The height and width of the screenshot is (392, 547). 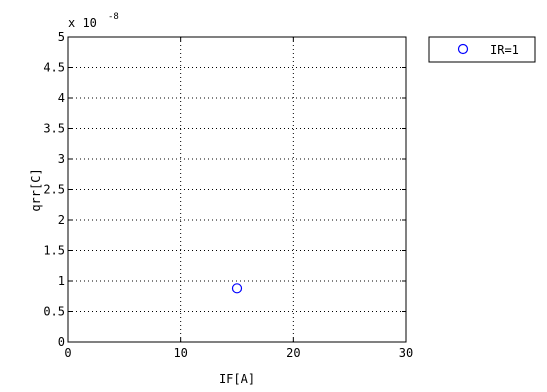 What do you see at coordinates (61, 220) in the screenshot?
I see `y-tick-label: 2` at bounding box center [61, 220].